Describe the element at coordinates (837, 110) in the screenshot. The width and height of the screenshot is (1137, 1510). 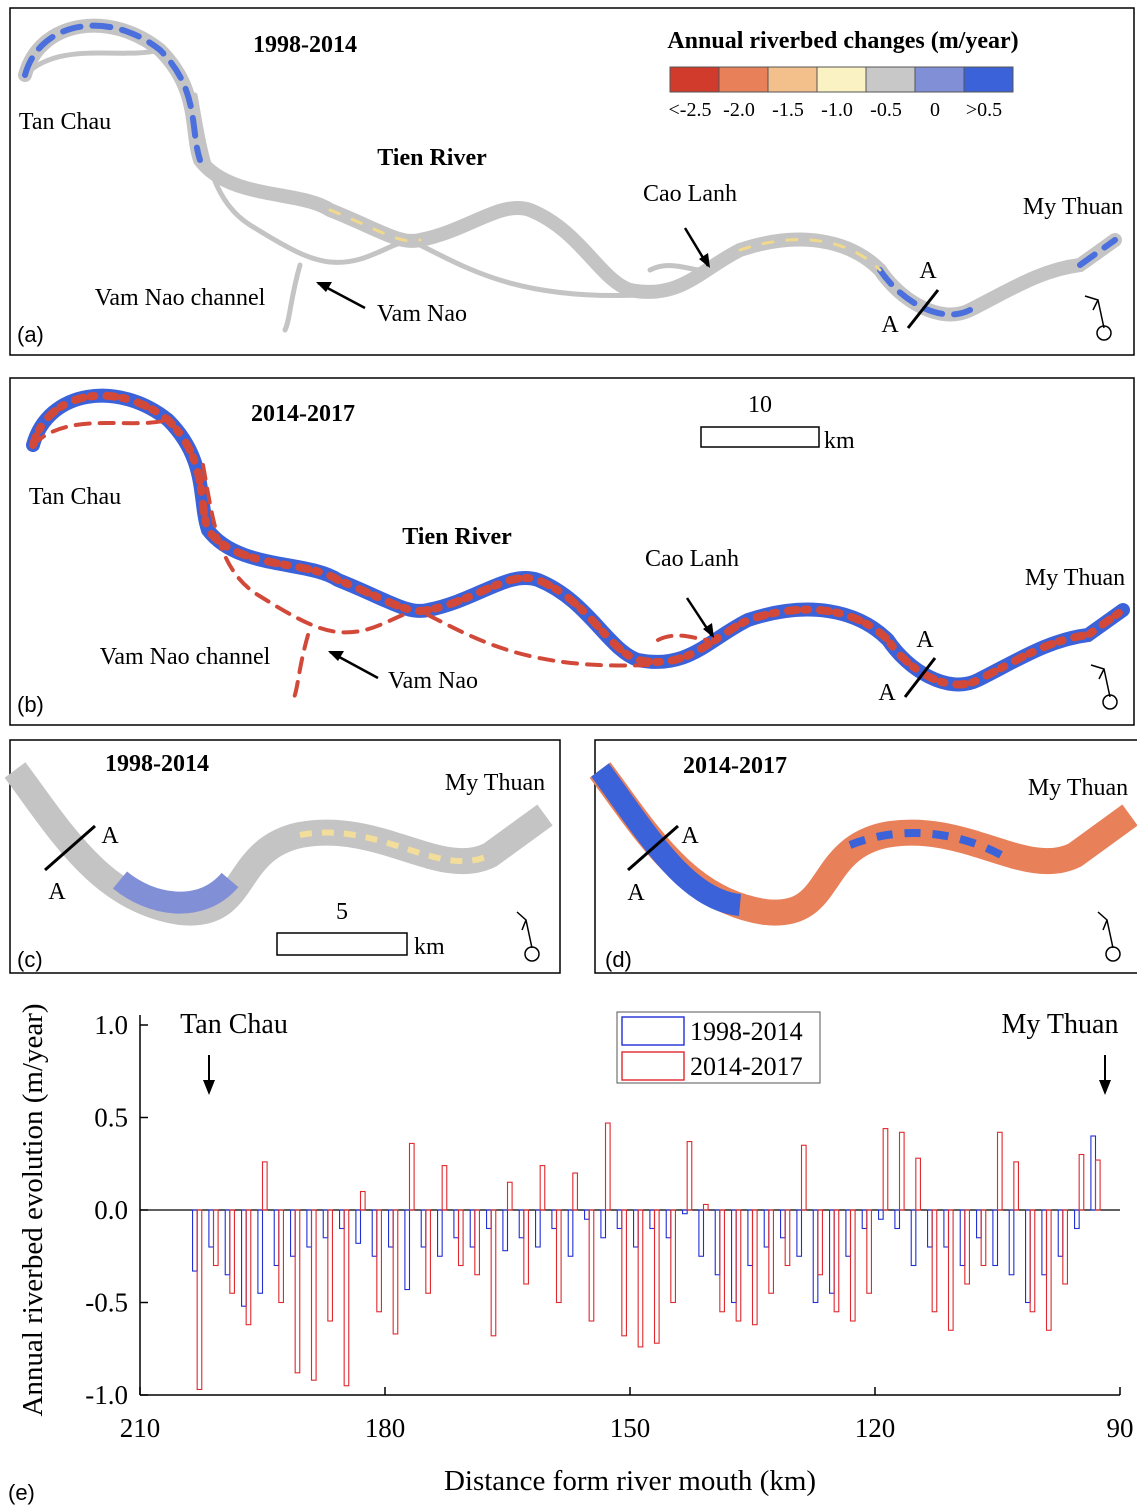
I see `legend-label: -1.0` at that location.